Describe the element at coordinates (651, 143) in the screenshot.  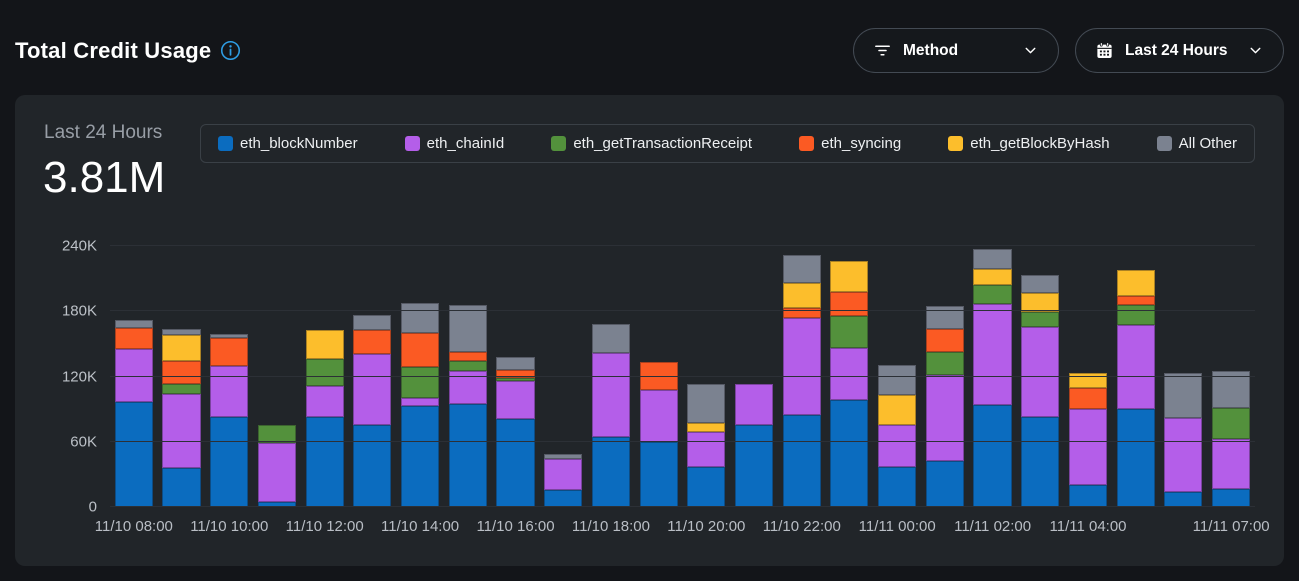
I see `legend-item: eth_getTransactionReceipt` at that location.